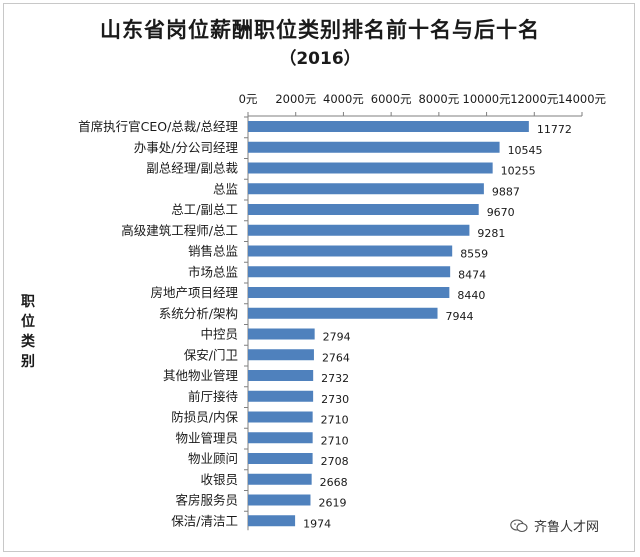 The width and height of the screenshot is (640, 557). Describe the element at coordinates (225, 188) in the screenshot. I see `category-label: 总监` at that location.